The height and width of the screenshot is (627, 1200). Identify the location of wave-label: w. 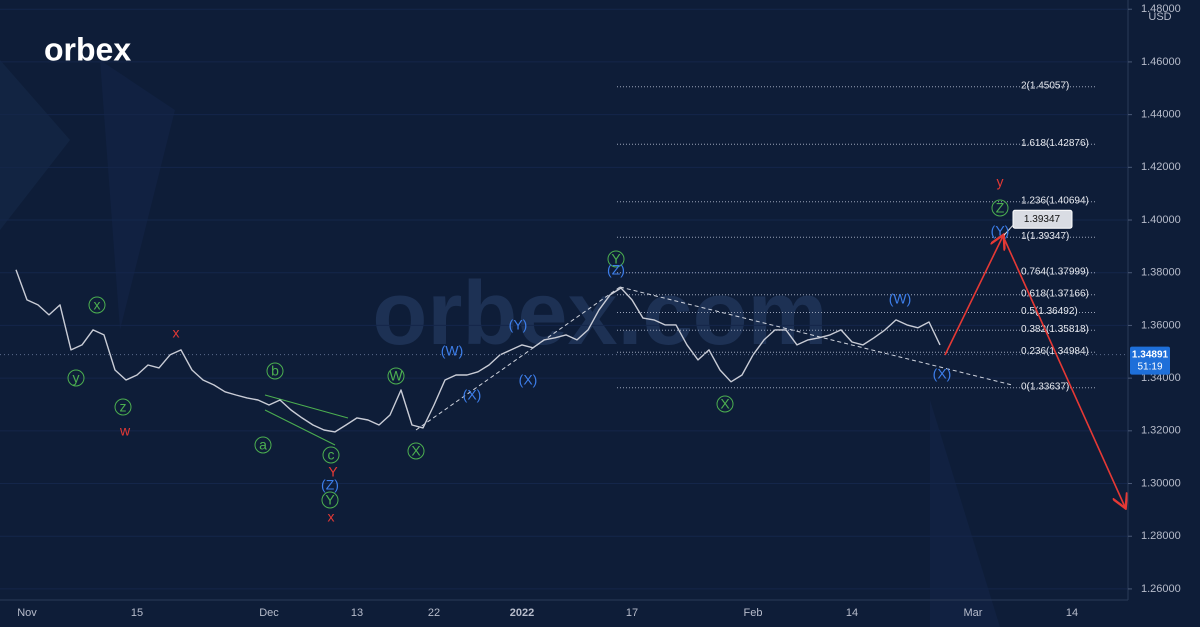
(125, 431).